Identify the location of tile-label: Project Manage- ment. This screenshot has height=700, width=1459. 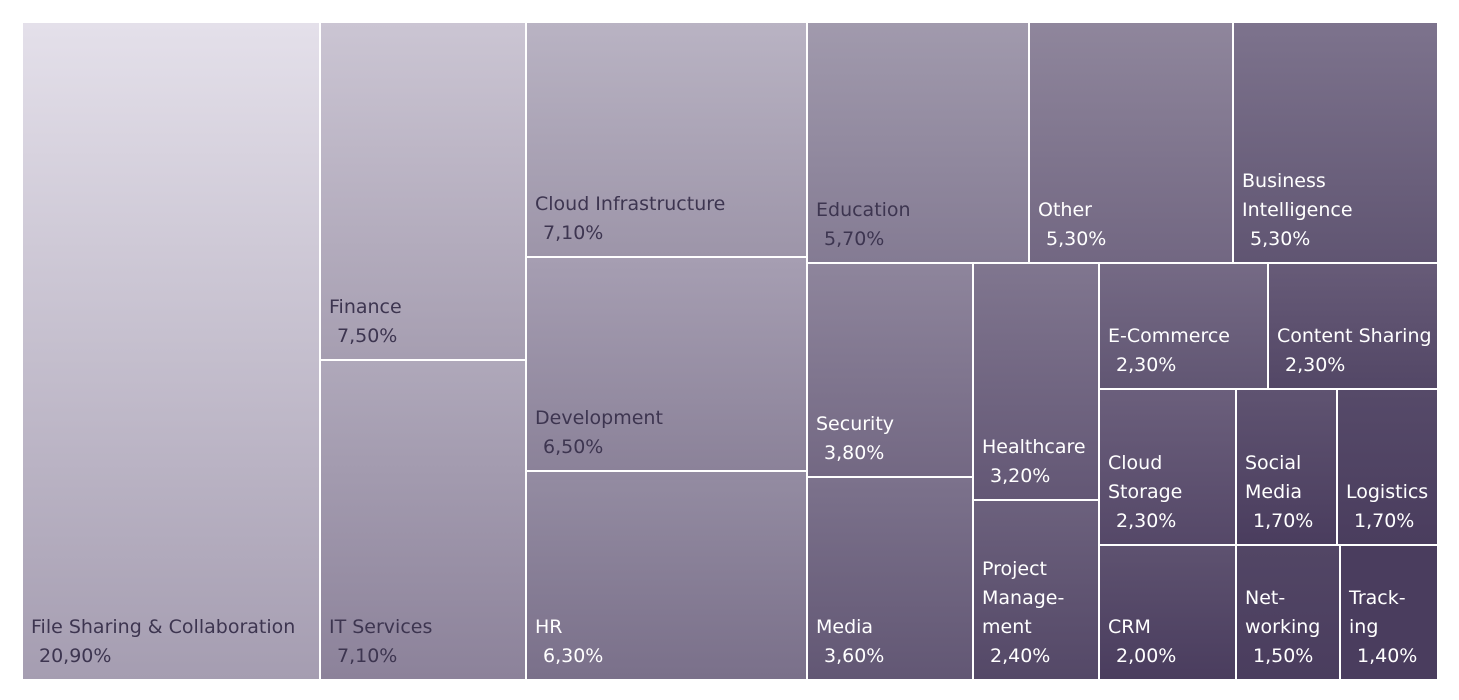
(1023, 598).